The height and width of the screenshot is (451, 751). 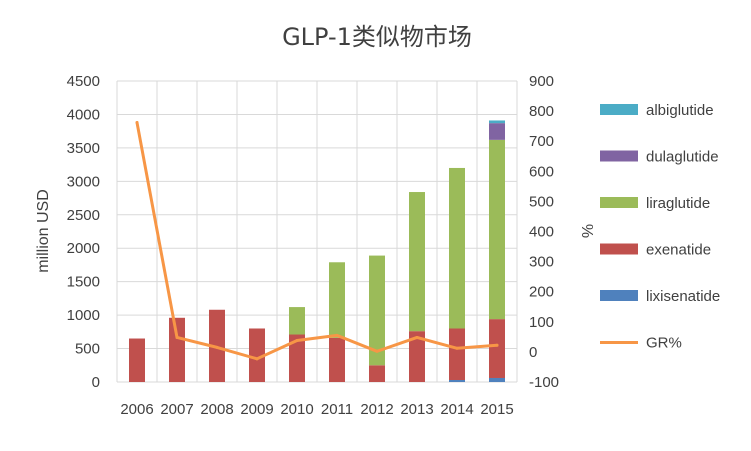 What do you see at coordinates (316, 409) in the screenshot?
I see `x-axis-ticks: 2006 2007 2008 2009 2010 2011 2012 2013 2014 2015` at bounding box center [316, 409].